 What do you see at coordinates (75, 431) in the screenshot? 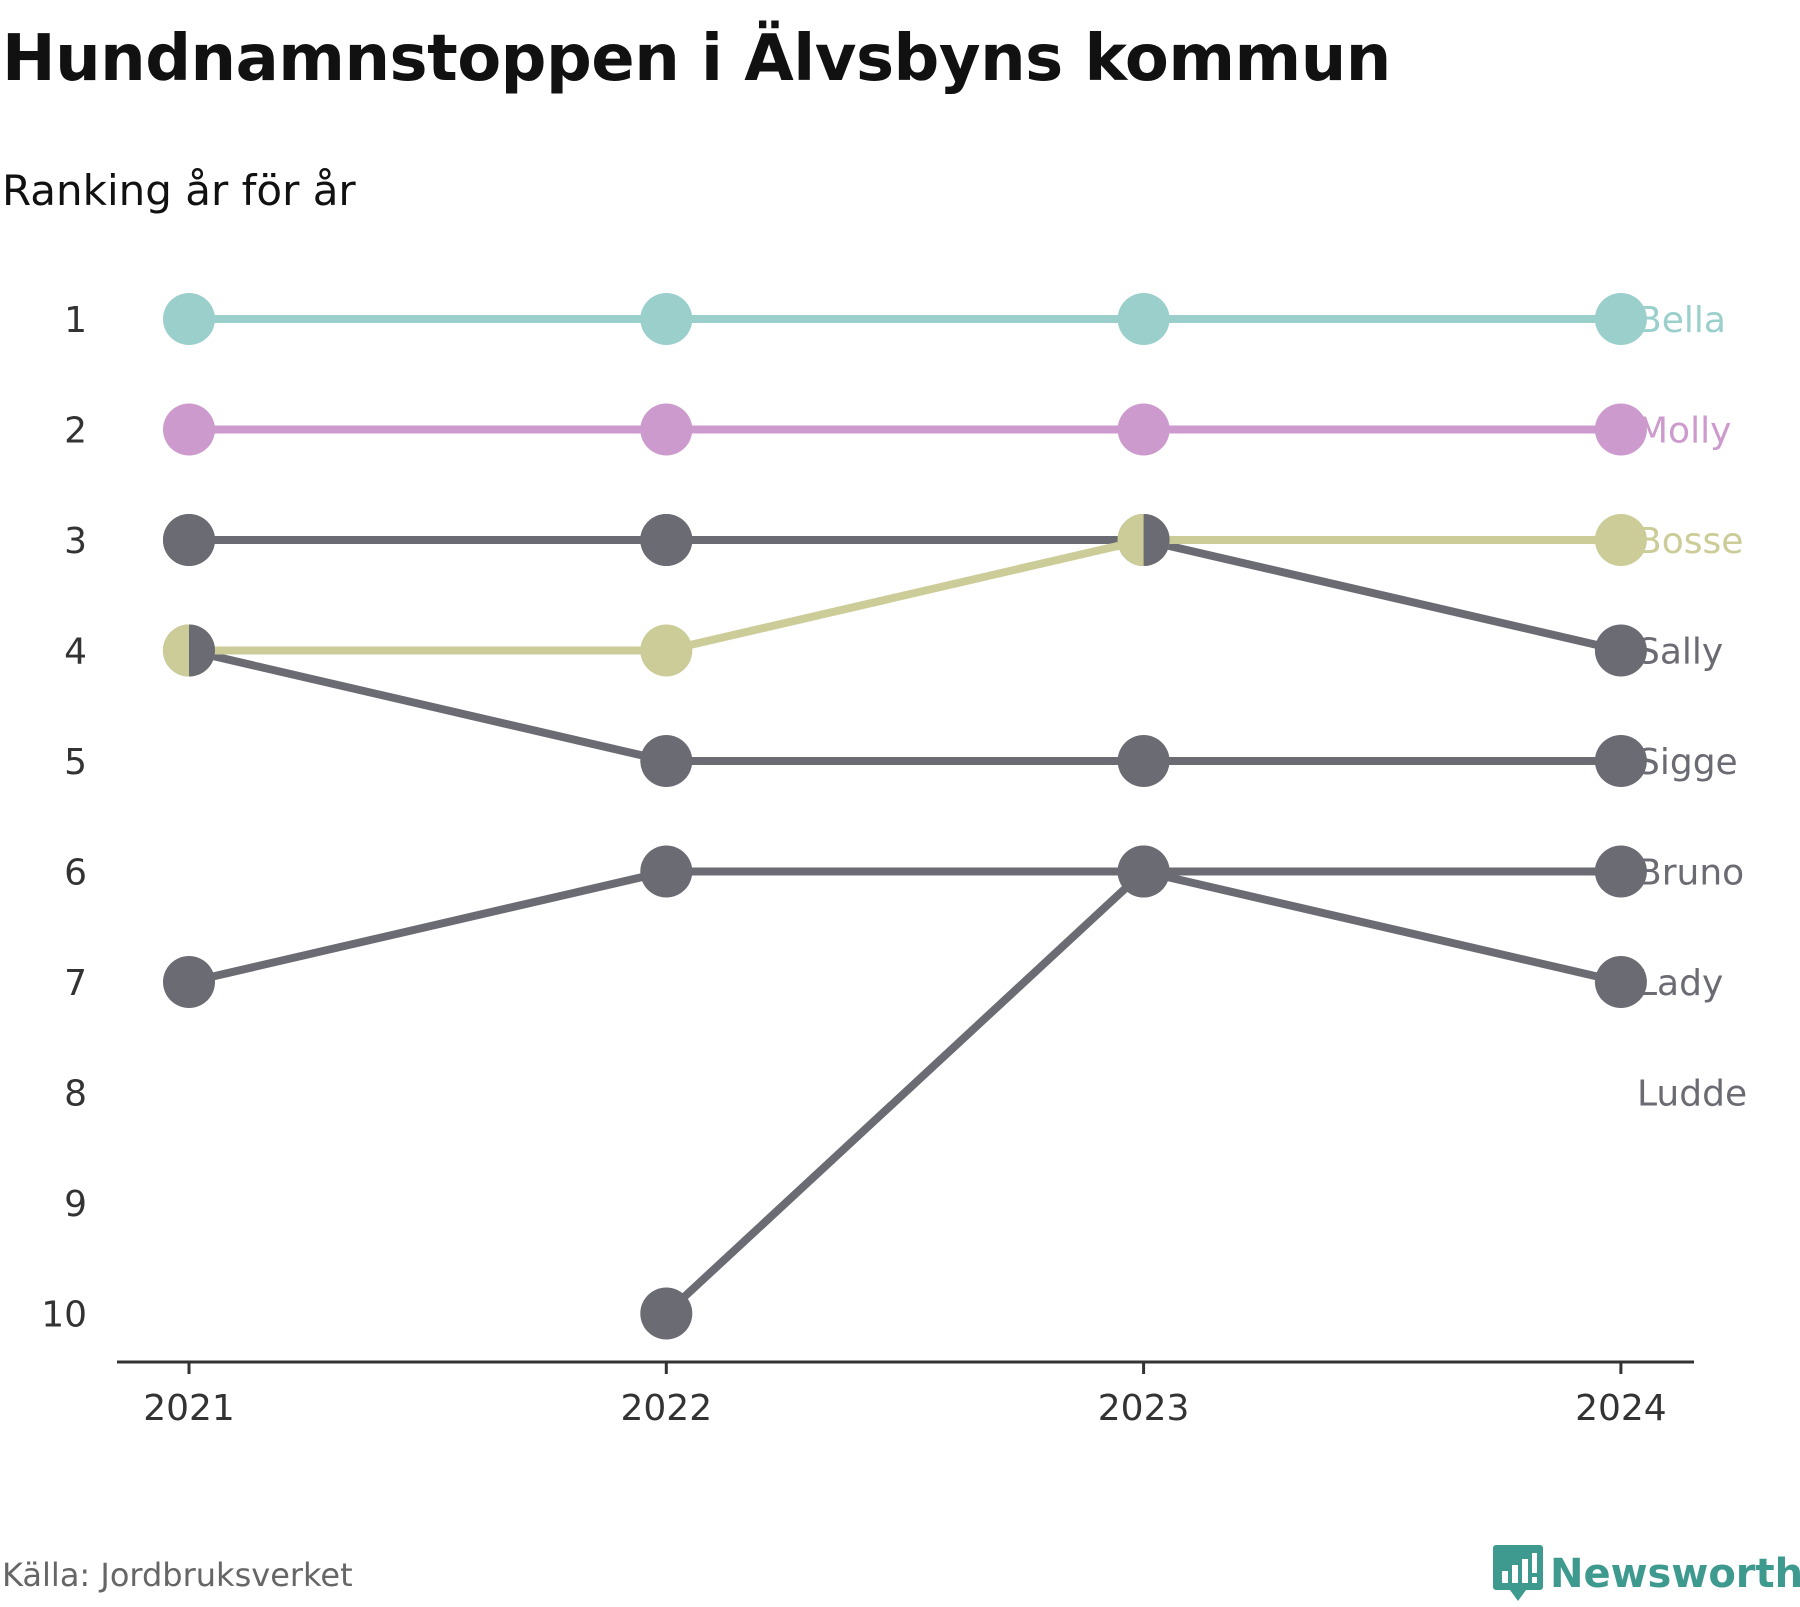
I see `y-tick-label: 2` at bounding box center [75, 431].